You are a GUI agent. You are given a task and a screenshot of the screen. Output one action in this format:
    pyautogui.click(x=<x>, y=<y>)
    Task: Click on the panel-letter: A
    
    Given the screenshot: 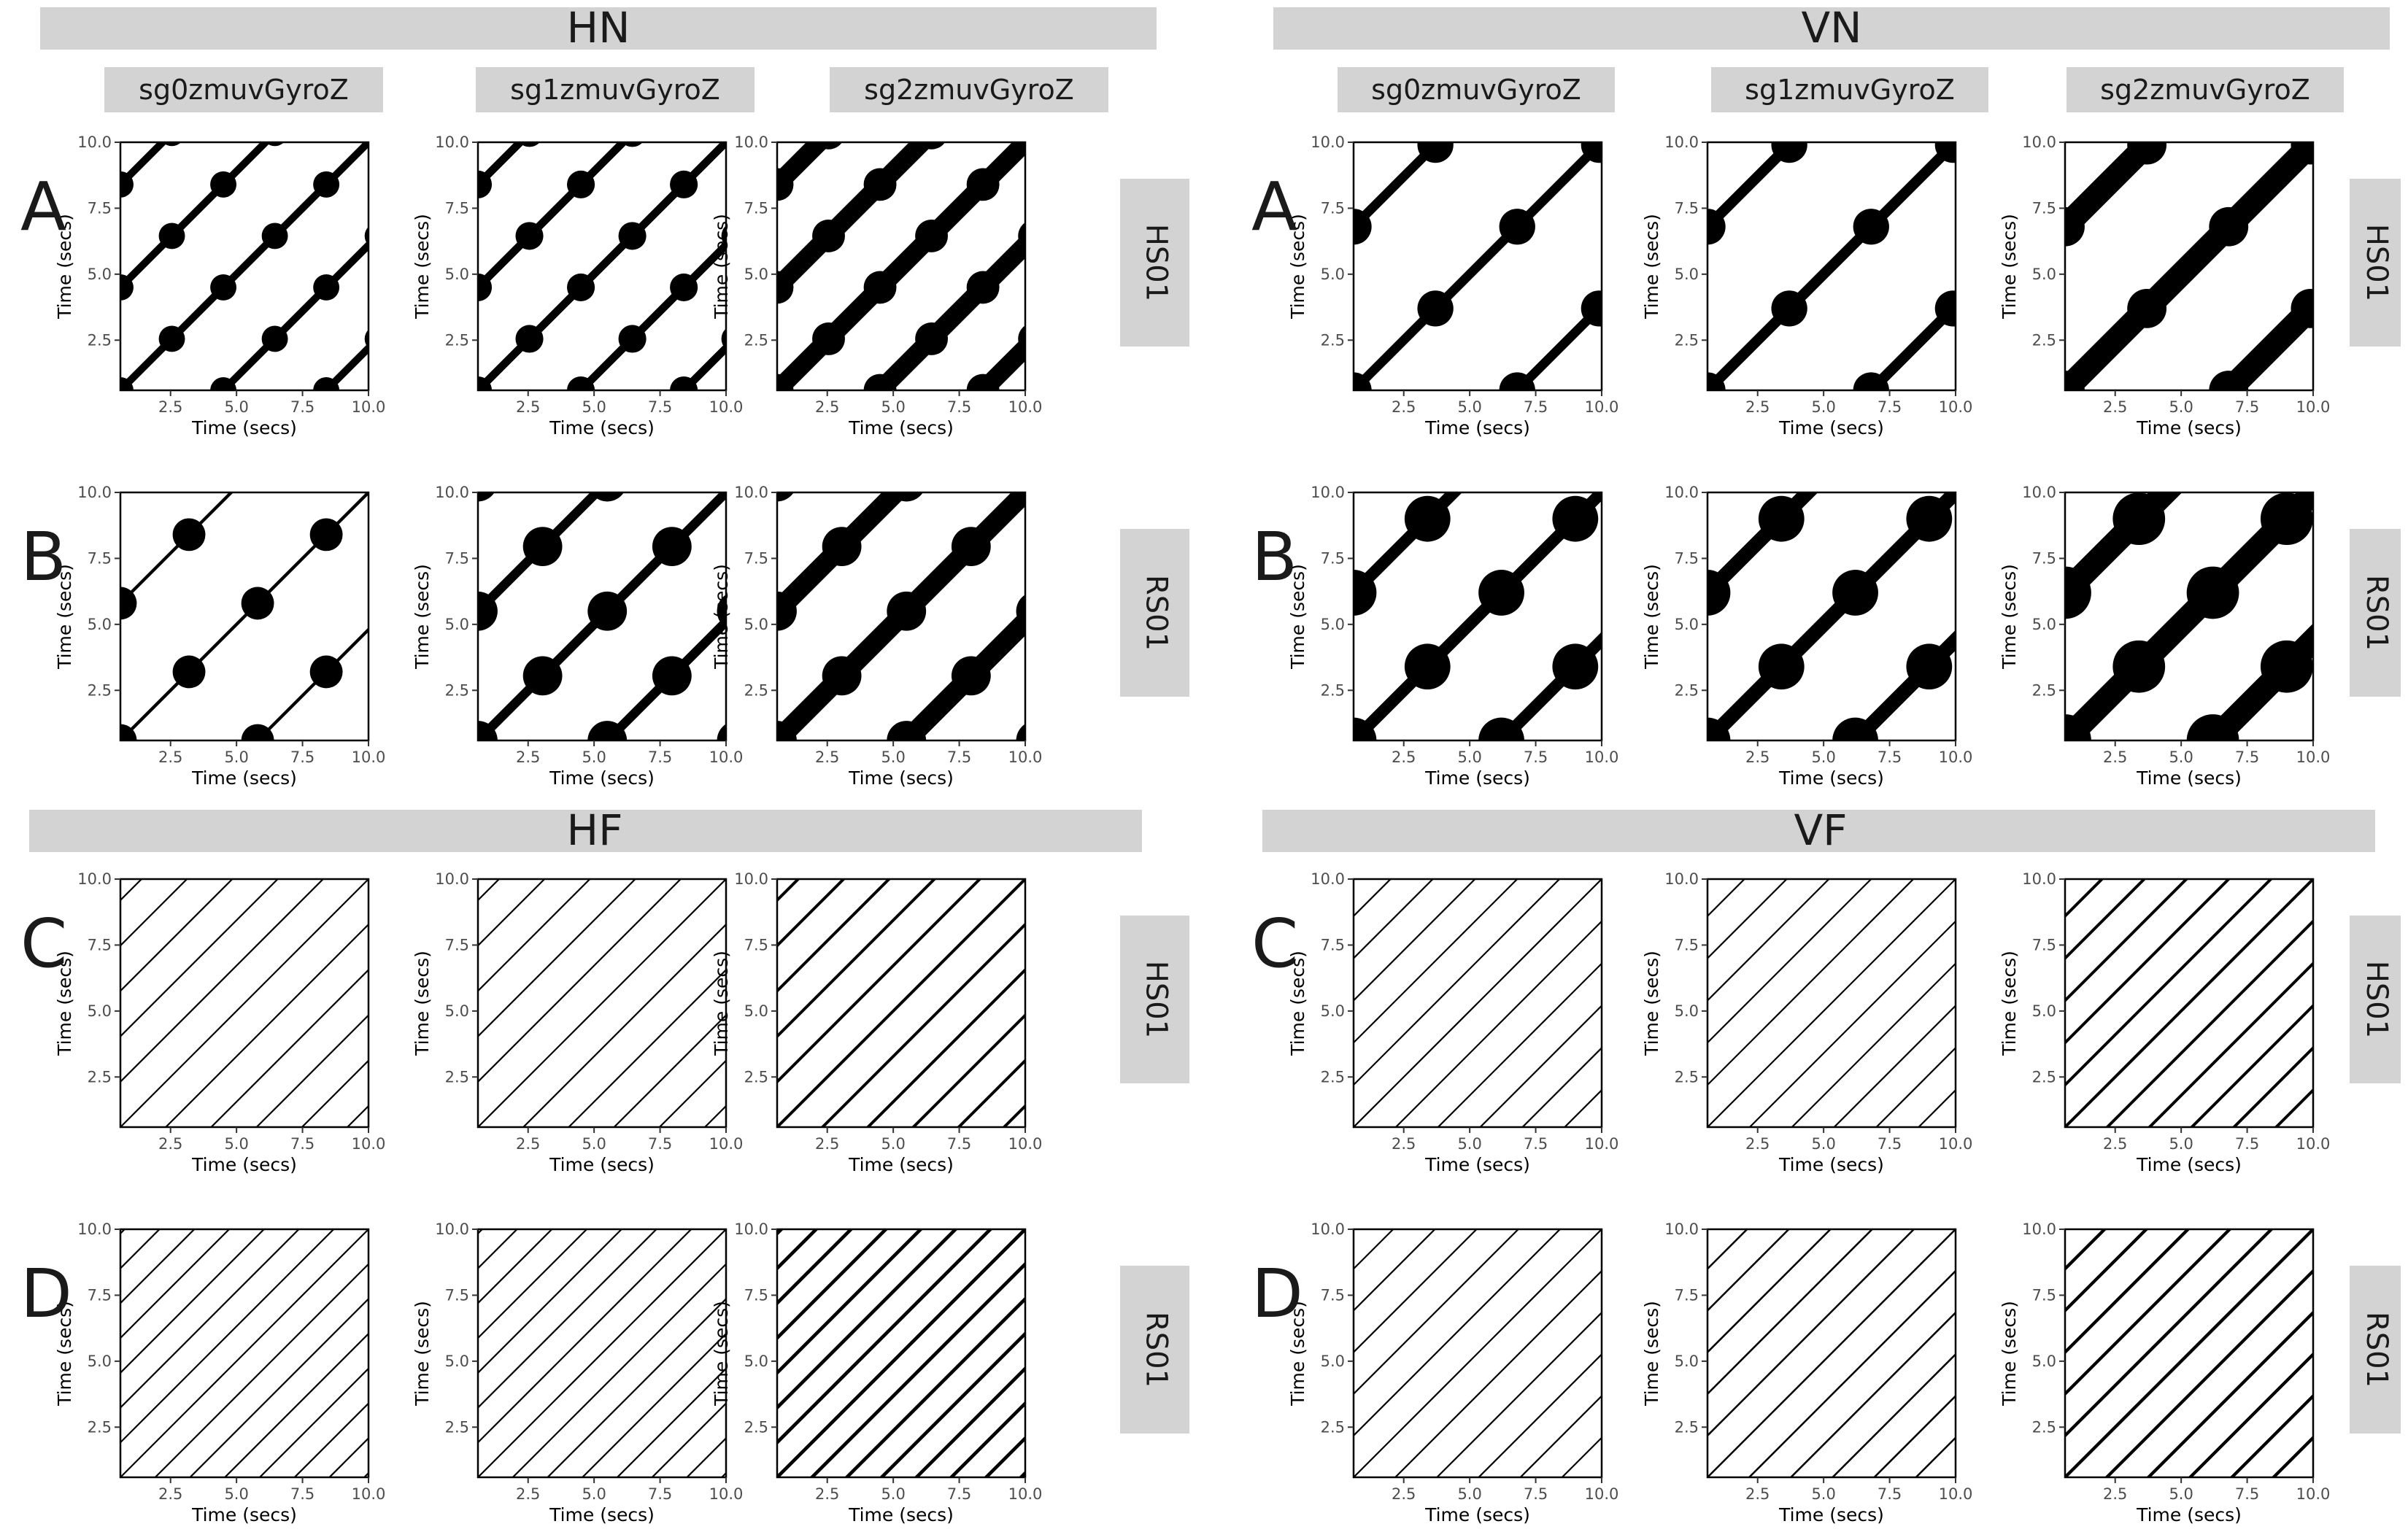 What is the action you would take?
    pyautogui.click(x=43, y=207)
    